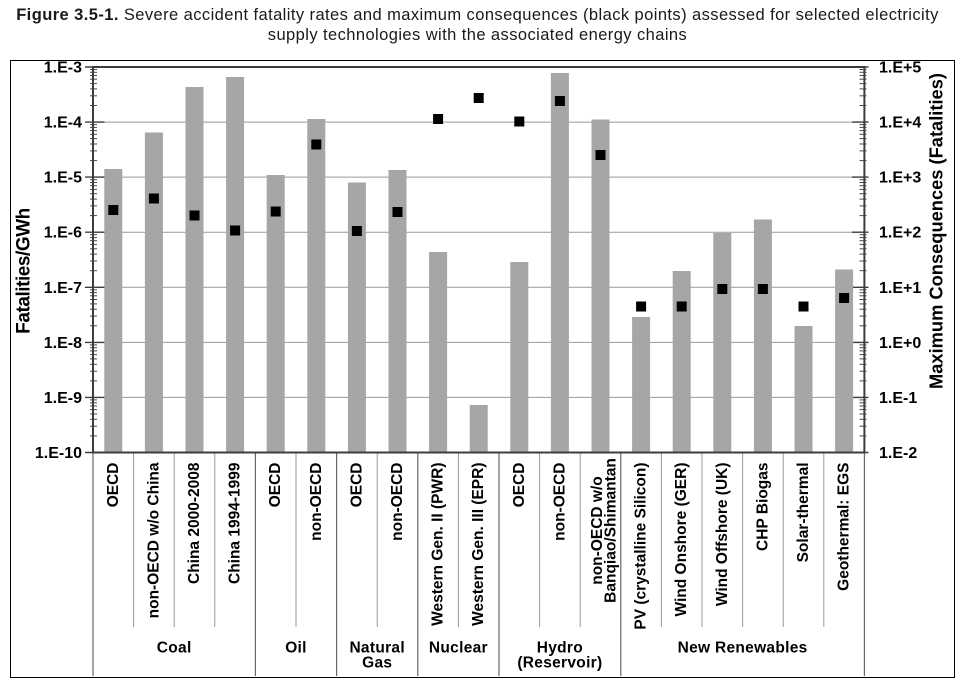  What do you see at coordinates (377, 648) in the screenshot?
I see `svg-text: Natural` at bounding box center [377, 648].